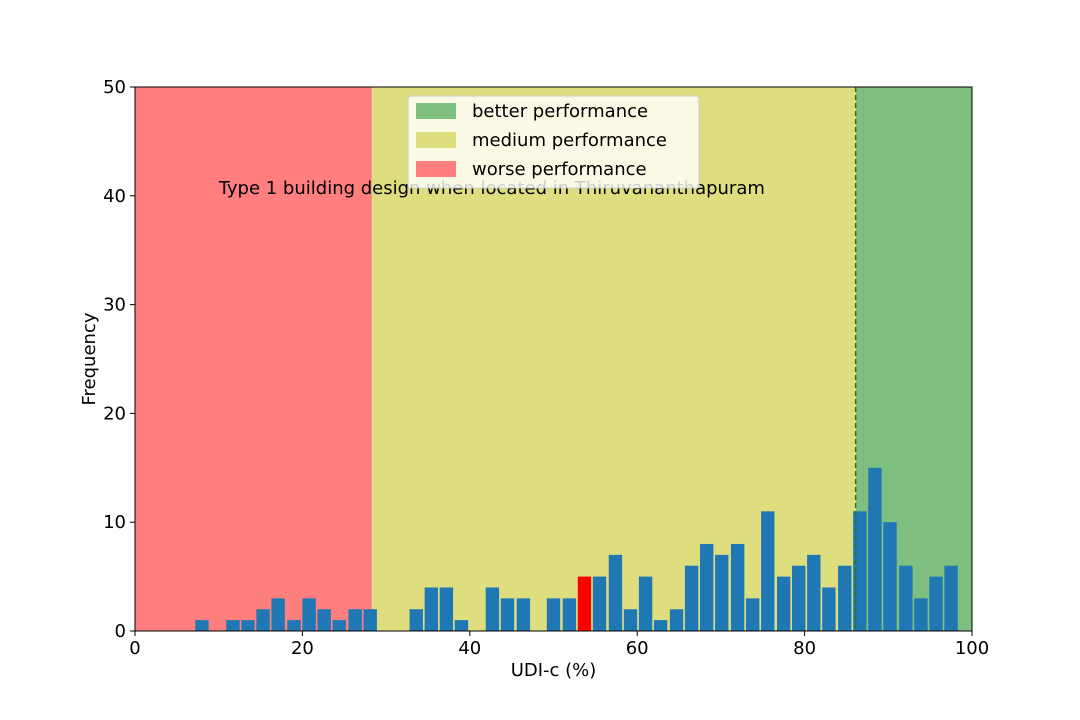  Describe the element at coordinates (302, 648) in the screenshot. I see `x-tick-label: 20` at that location.